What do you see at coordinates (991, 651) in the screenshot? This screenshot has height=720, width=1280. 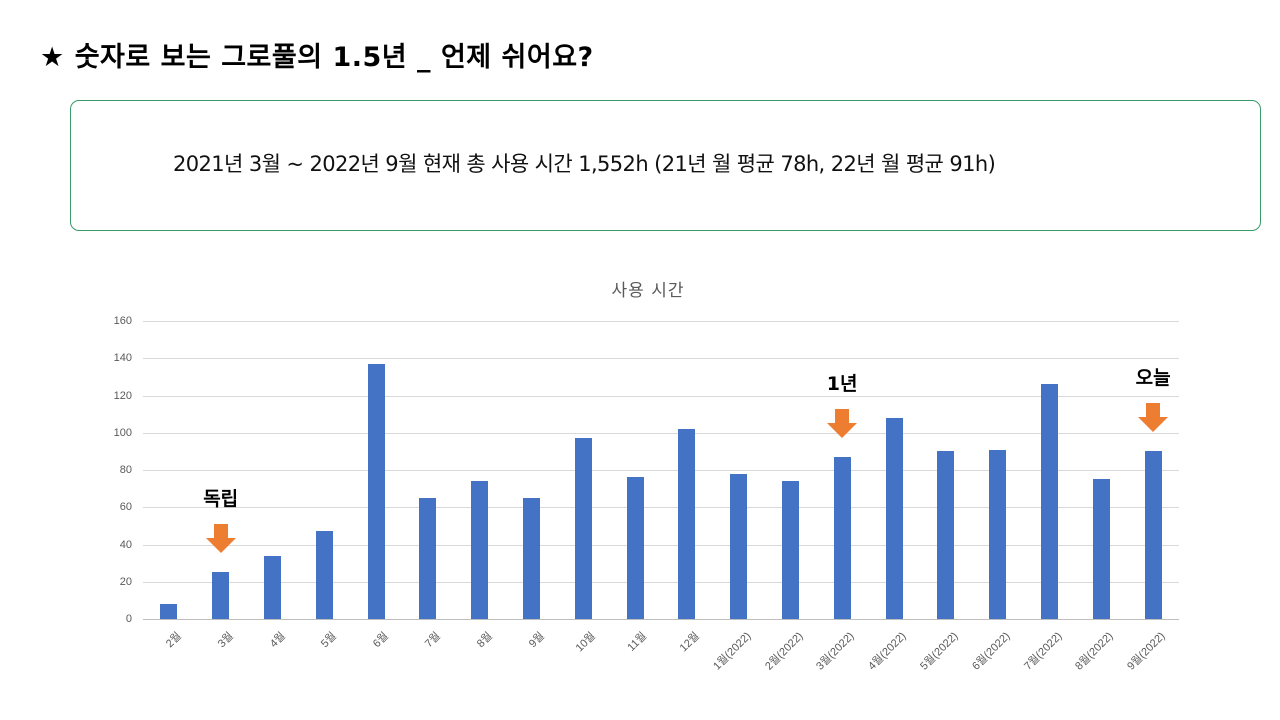 I see `x-tick-label: 6월(2022)` at bounding box center [991, 651].